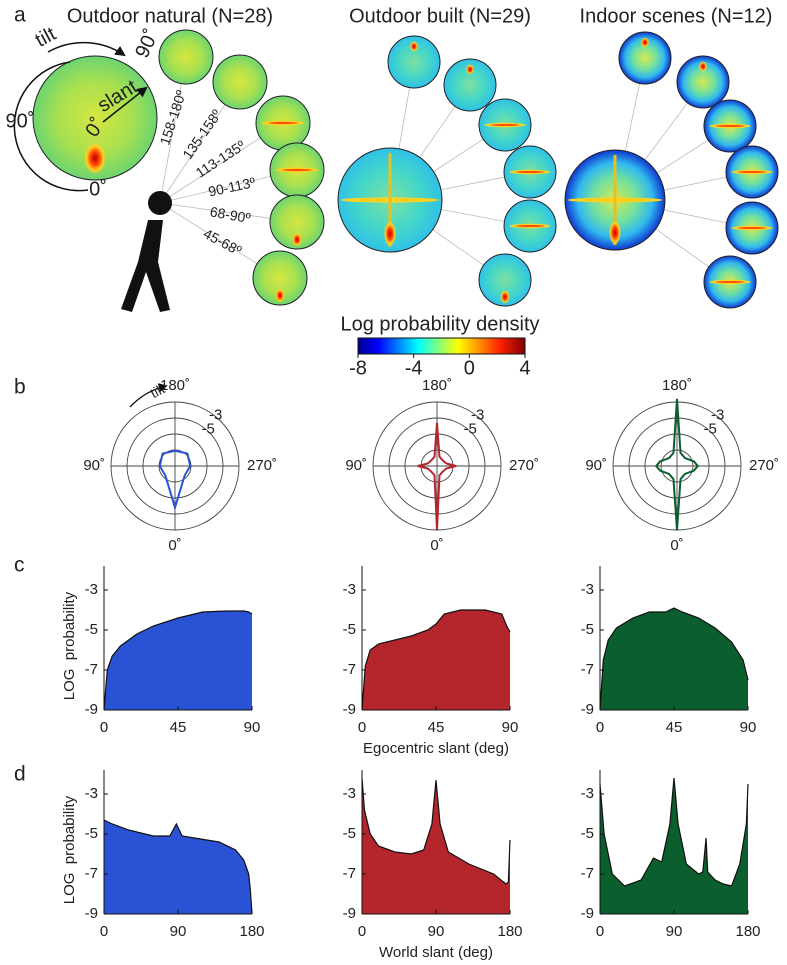  What do you see at coordinates (440, 16) in the screenshot?
I see `column-title: Outdoor built (N=29)` at bounding box center [440, 16].